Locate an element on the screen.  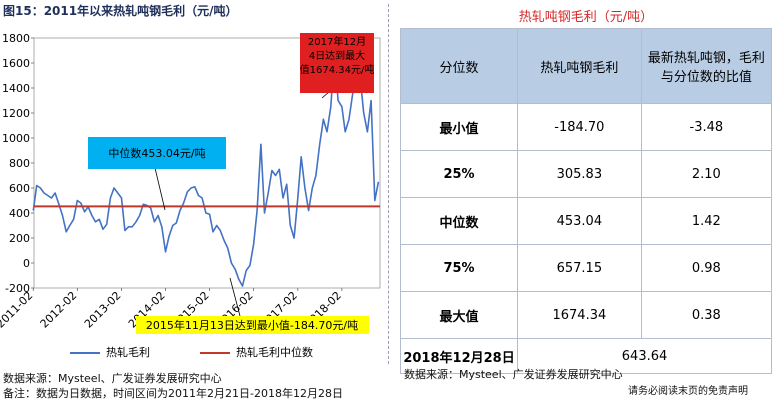
row-label: 最小值 is located at coordinates (459, 127).